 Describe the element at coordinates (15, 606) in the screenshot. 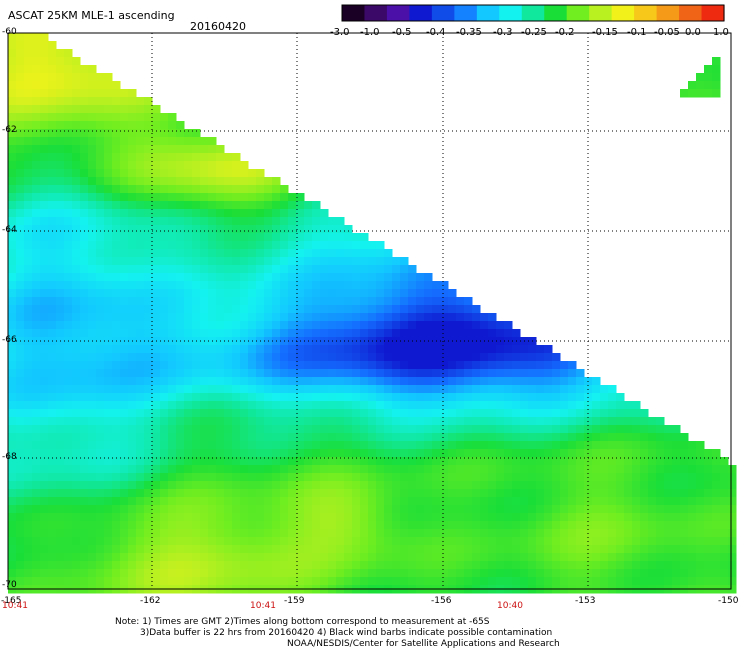

I see `time-label: 10:41` at that location.